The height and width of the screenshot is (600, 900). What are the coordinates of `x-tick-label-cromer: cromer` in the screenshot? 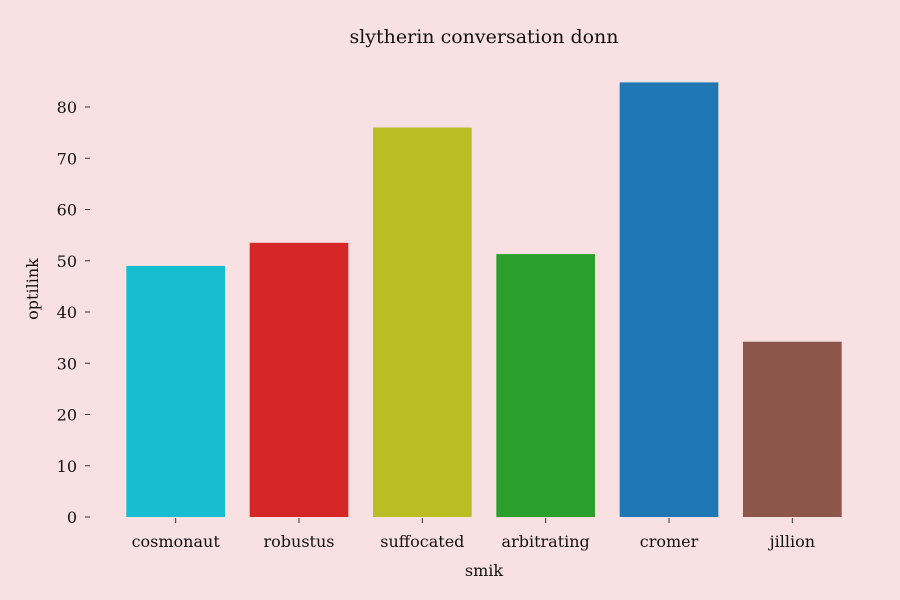 It's located at (669, 541).